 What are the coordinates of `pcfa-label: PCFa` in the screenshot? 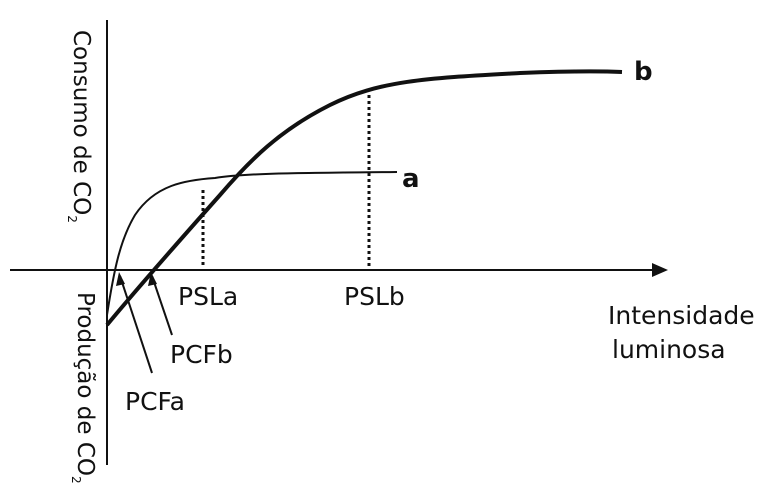 It's located at (155, 401).